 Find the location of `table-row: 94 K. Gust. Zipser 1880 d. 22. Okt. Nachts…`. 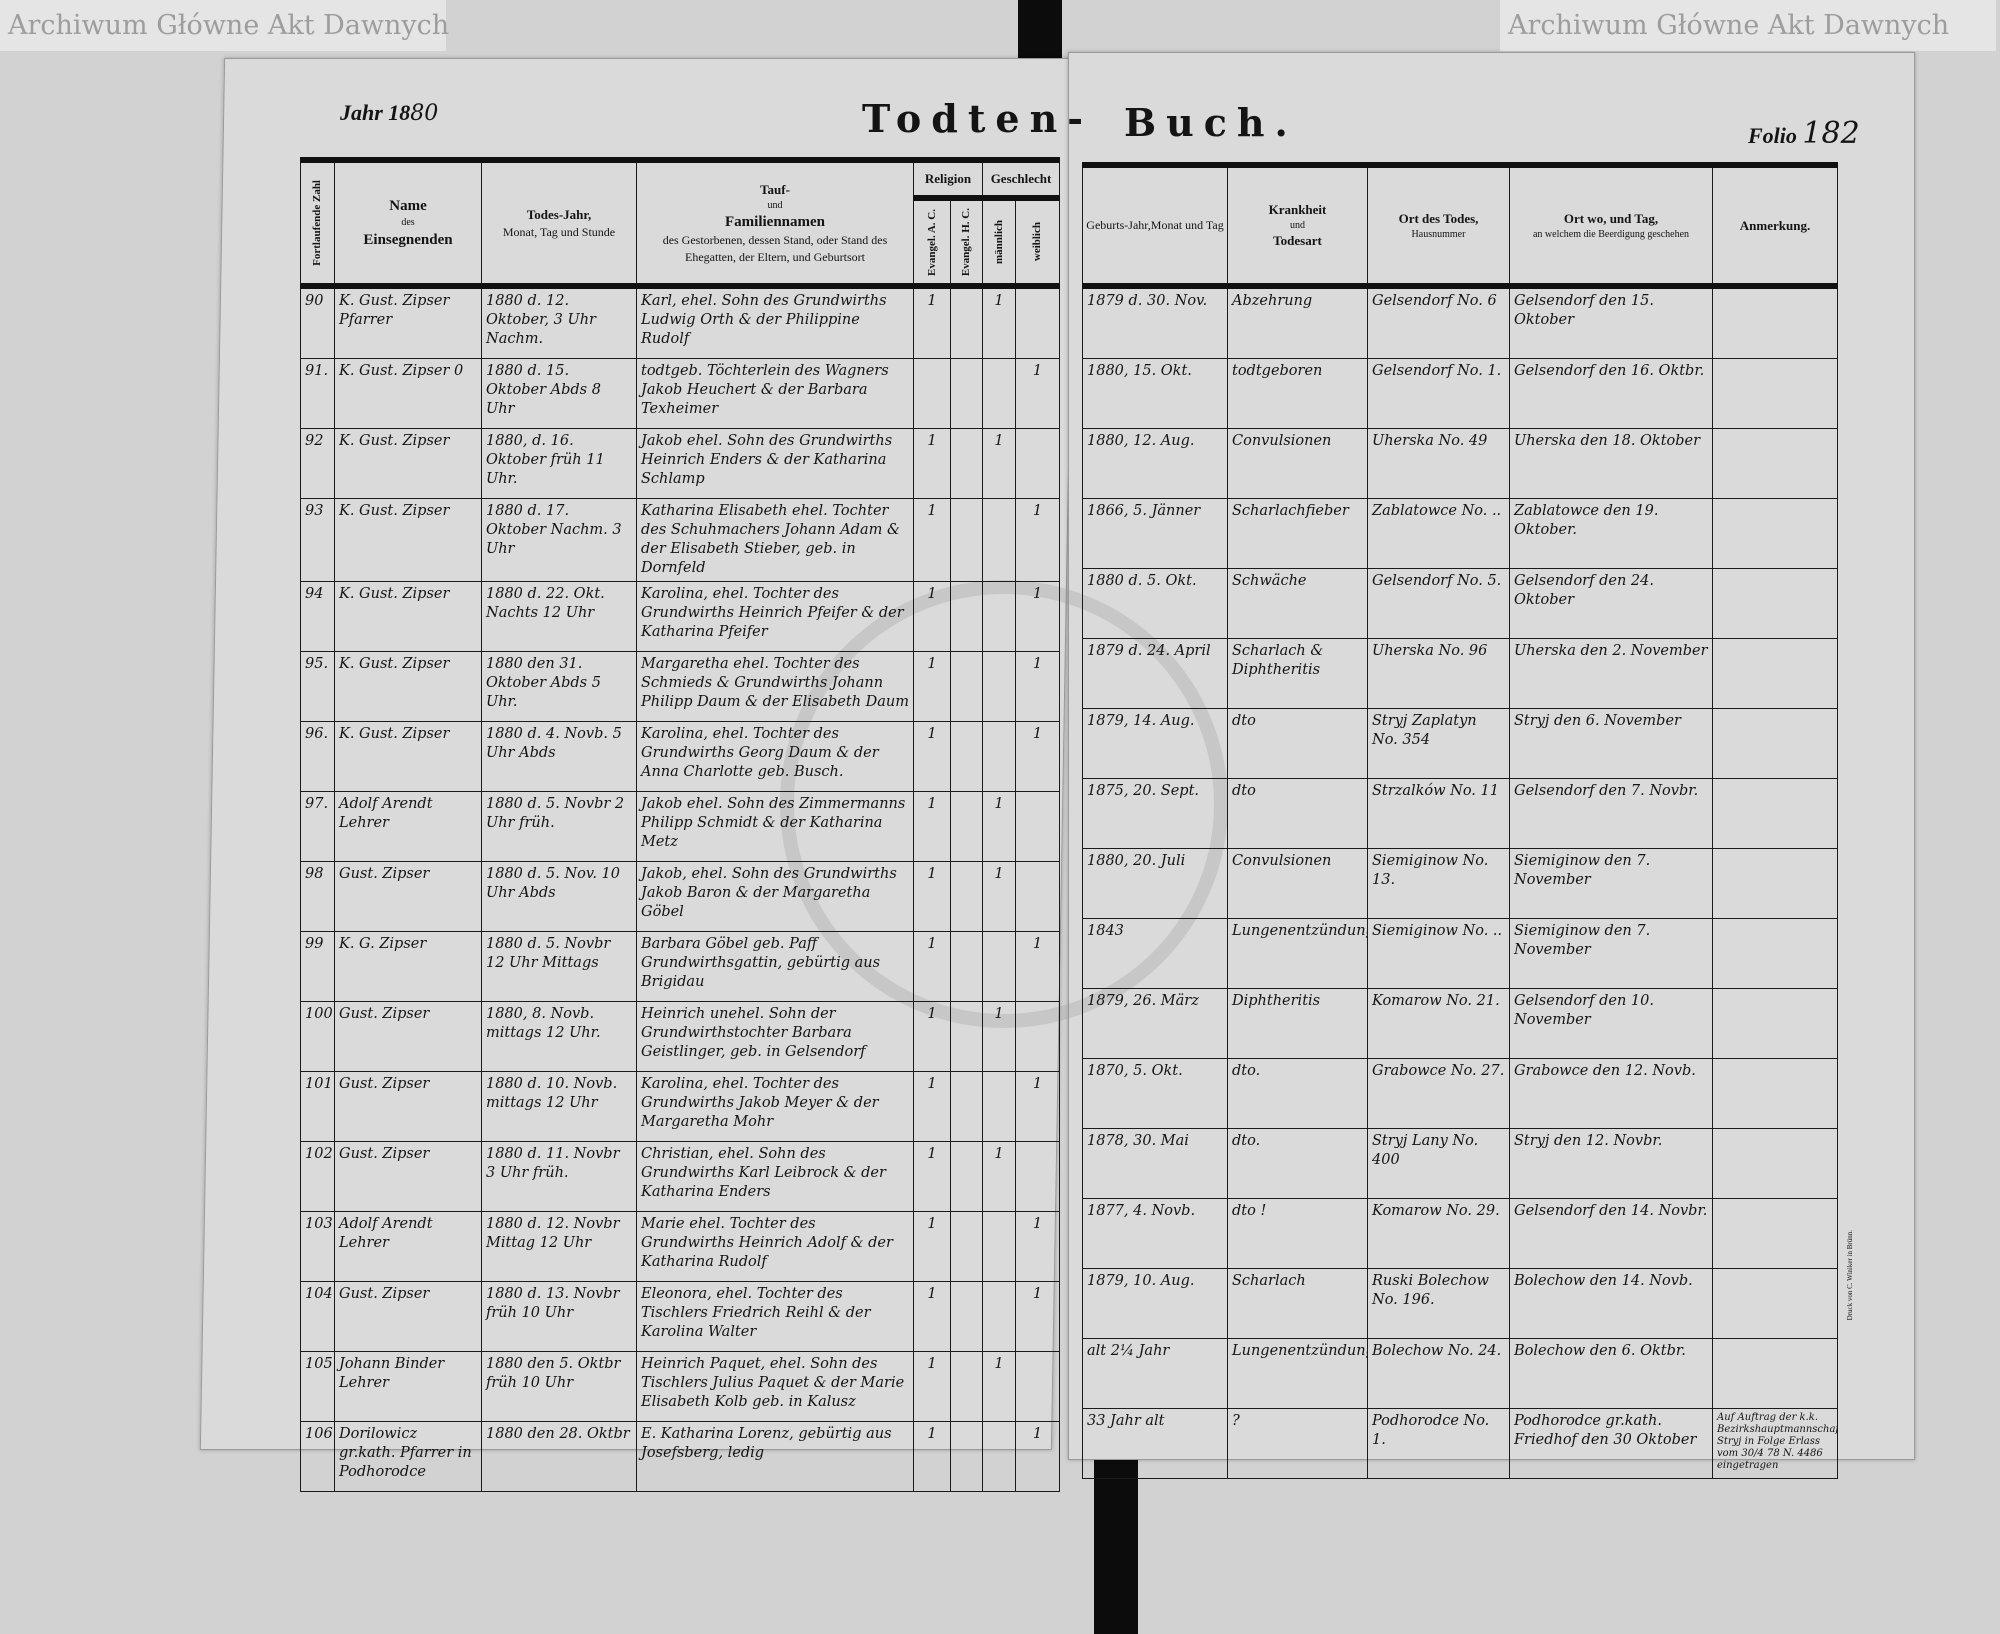

table-row: 94 K. Gust. Zipser 1880 d. 22. Okt. Nachts… is located at coordinates (680, 616).